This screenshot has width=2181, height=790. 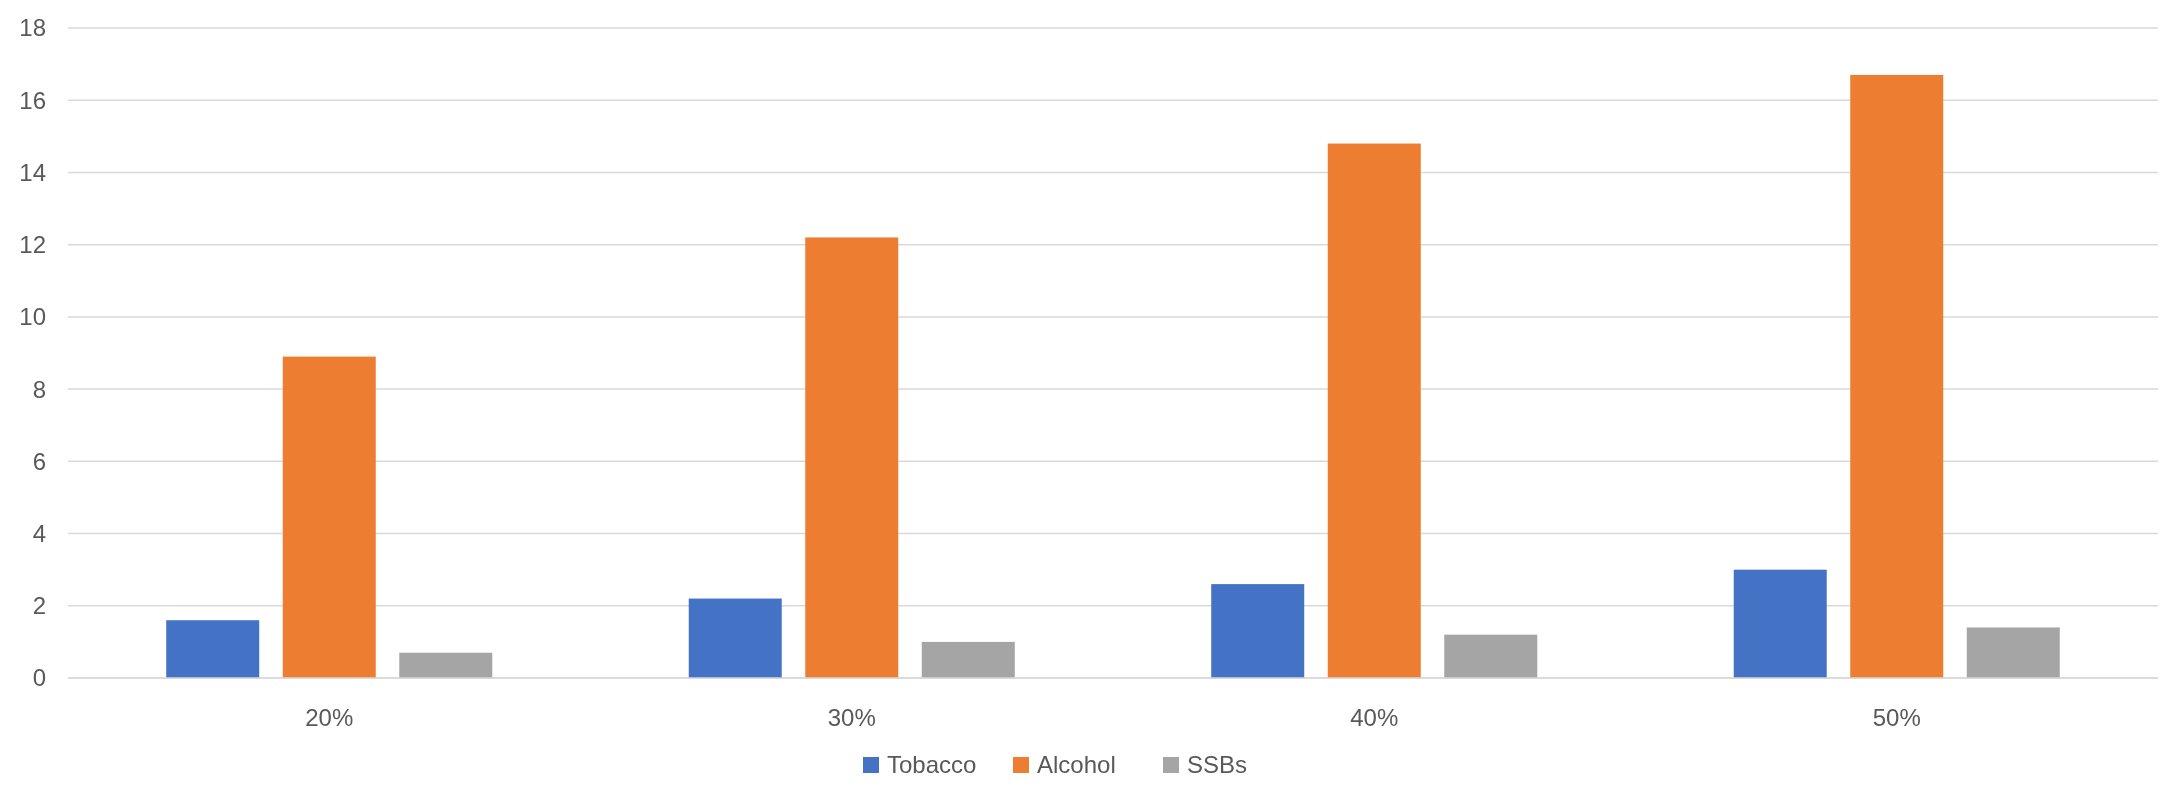 What do you see at coordinates (32, 317) in the screenshot?
I see `y-tick-label: 10` at bounding box center [32, 317].